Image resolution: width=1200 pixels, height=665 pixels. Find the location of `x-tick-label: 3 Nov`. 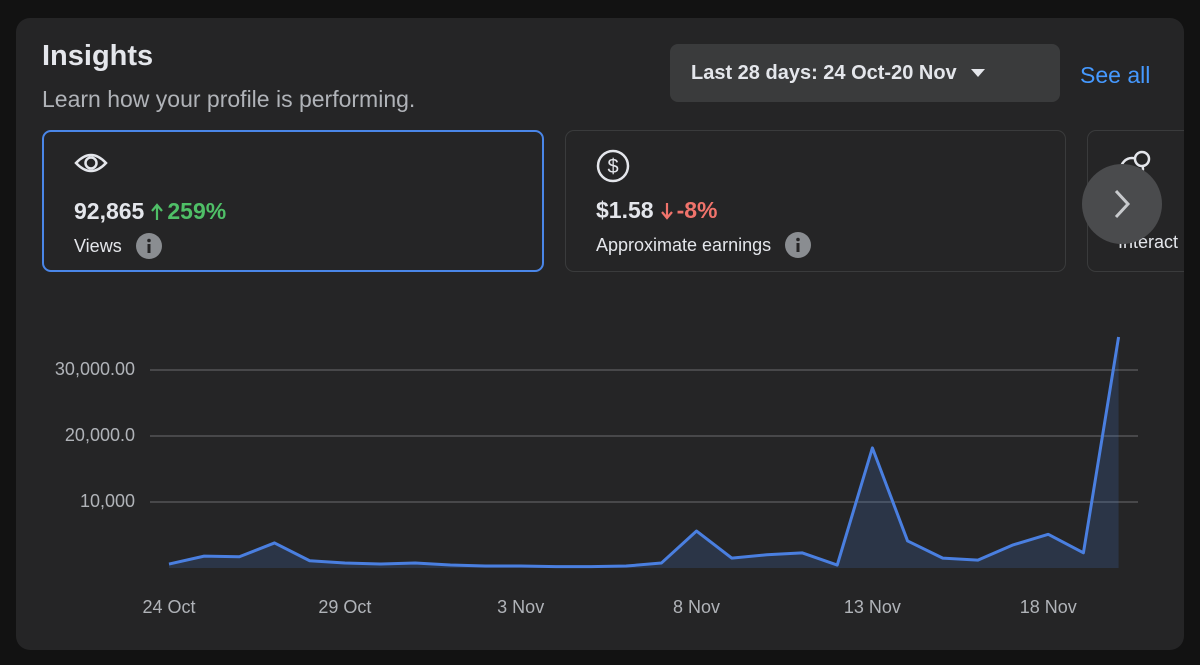

x-tick-label: 3 Nov is located at coordinates (520, 607).